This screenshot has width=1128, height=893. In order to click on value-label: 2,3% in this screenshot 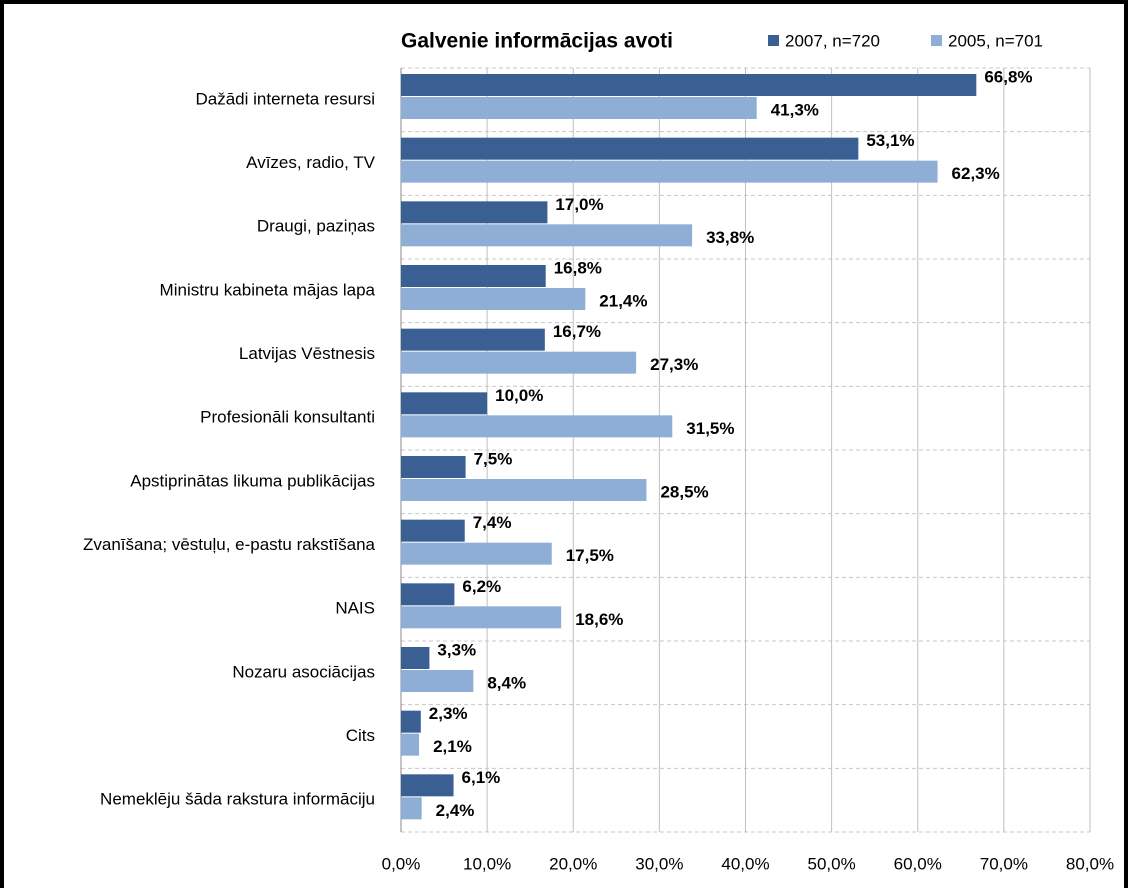, I will do `click(448, 713)`.